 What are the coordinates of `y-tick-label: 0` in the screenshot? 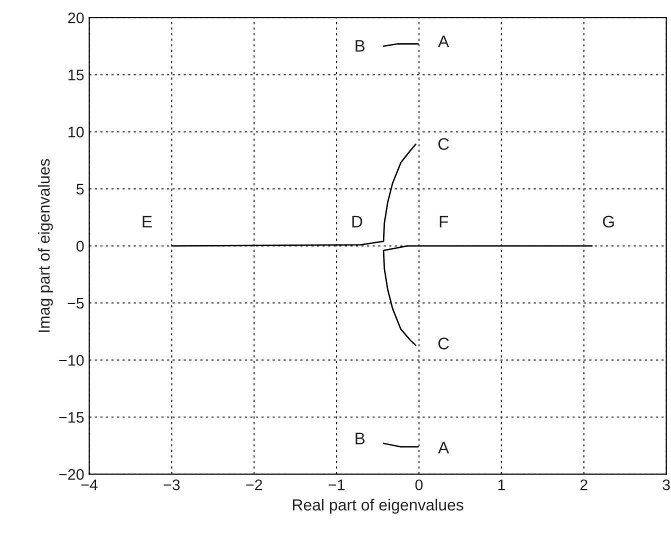 It's located at (80, 246).